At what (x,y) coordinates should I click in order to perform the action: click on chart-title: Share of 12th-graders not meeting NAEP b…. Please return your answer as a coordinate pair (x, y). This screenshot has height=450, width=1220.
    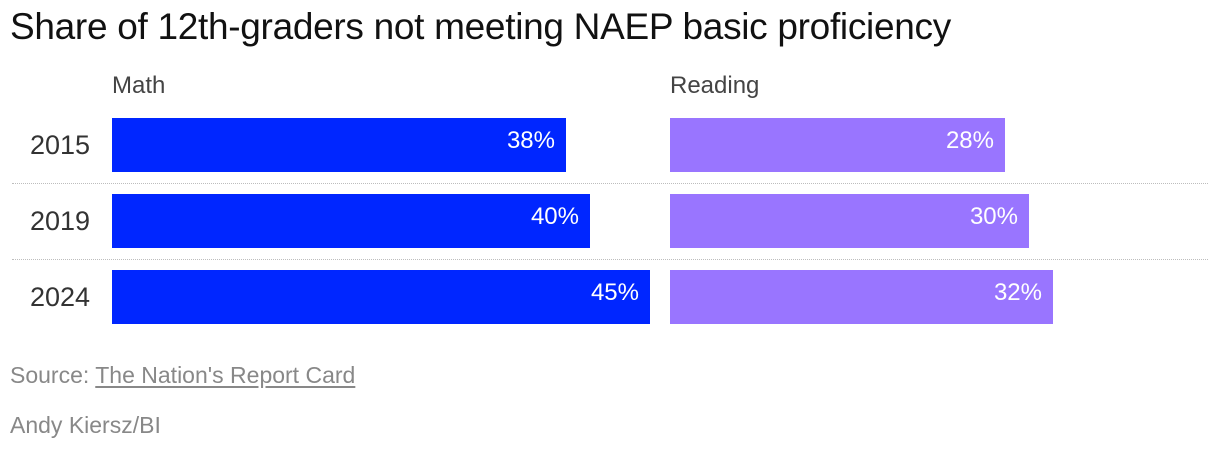
    Looking at the image, I should click on (480, 26).